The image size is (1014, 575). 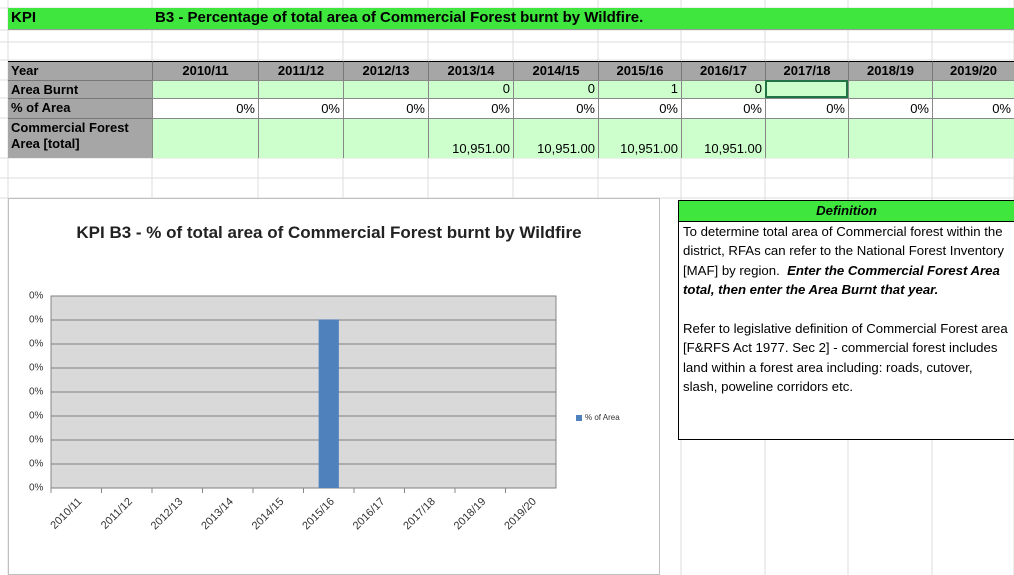 What do you see at coordinates (217, 514) in the screenshot?
I see `x-tick-label: 2013/14` at bounding box center [217, 514].